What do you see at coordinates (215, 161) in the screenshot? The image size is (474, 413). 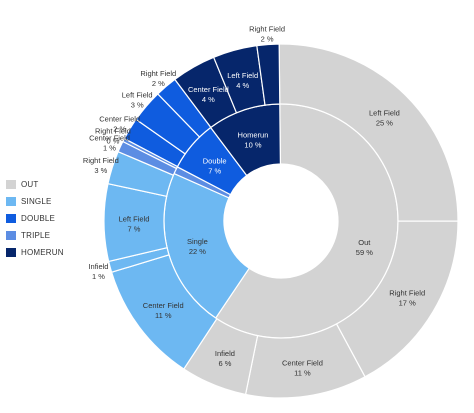 I see `inner-label-double: Double` at bounding box center [215, 161].